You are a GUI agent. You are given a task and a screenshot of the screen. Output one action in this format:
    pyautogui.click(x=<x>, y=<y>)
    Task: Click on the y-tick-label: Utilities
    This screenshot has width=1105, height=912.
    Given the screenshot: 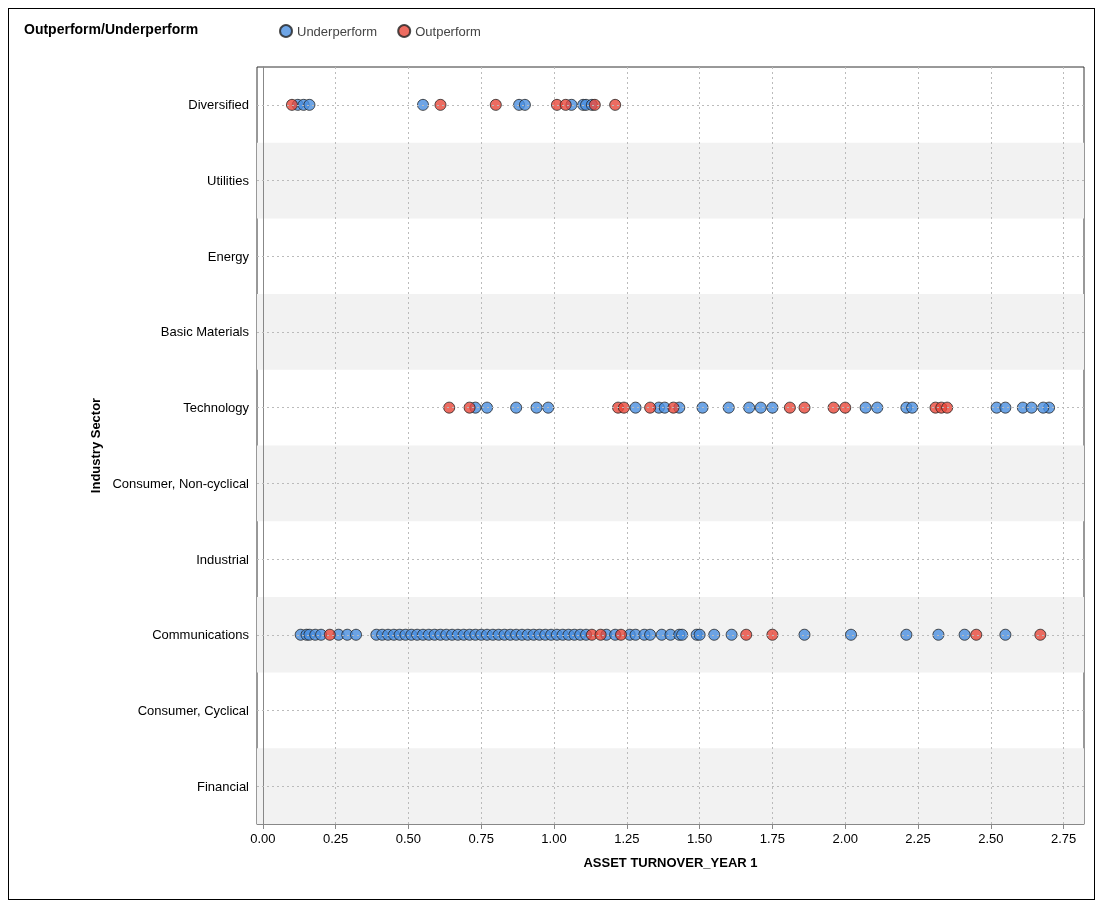 What is the action you would take?
    pyautogui.click(x=228, y=181)
    